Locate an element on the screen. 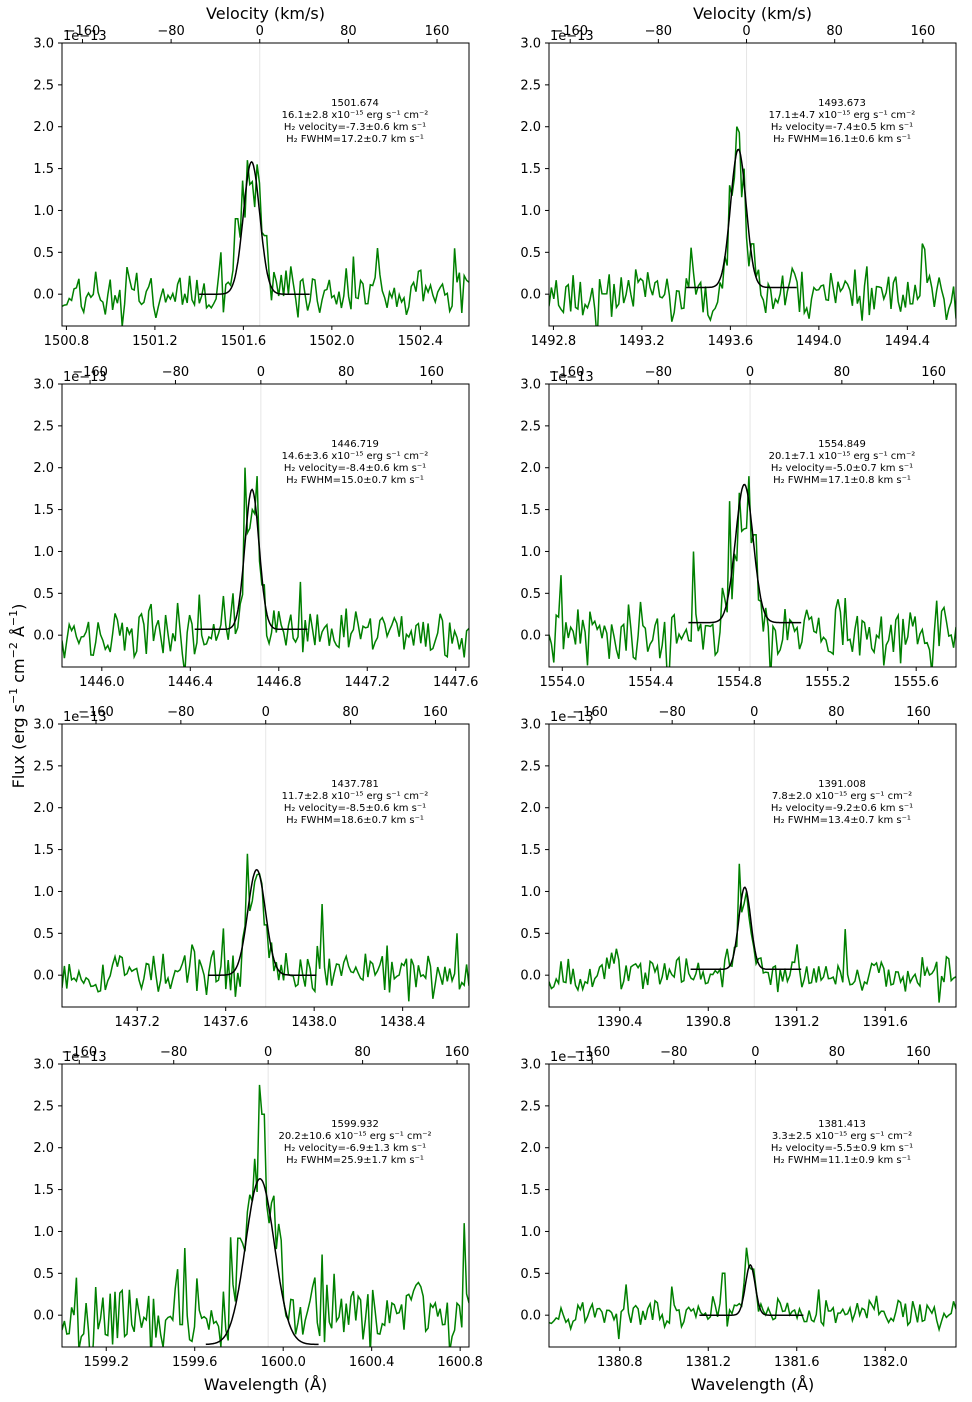  fit-annotation-line: H₂ velocity=-9.2±0.6 km s⁻¹ is located at coordinates (842, 808).